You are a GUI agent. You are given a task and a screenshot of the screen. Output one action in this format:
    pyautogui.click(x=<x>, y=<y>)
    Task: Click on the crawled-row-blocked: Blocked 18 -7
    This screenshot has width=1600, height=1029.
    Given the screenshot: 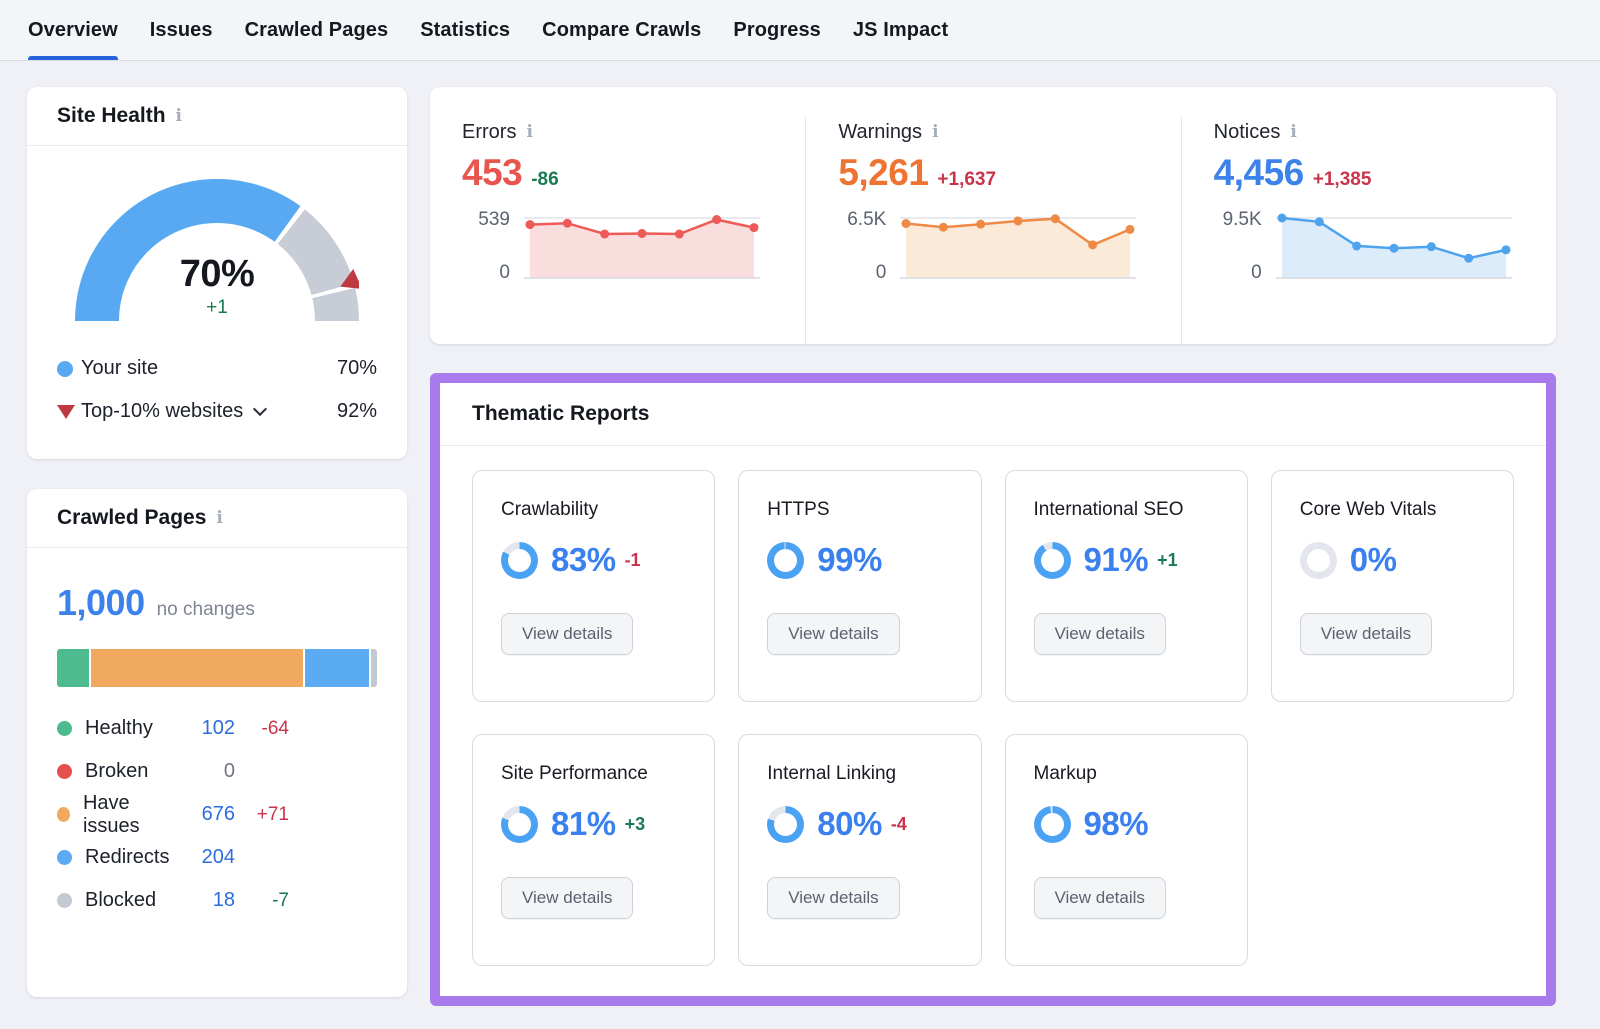 What is the action you would take?
    pyautogui.click(x=217, y=900)
    